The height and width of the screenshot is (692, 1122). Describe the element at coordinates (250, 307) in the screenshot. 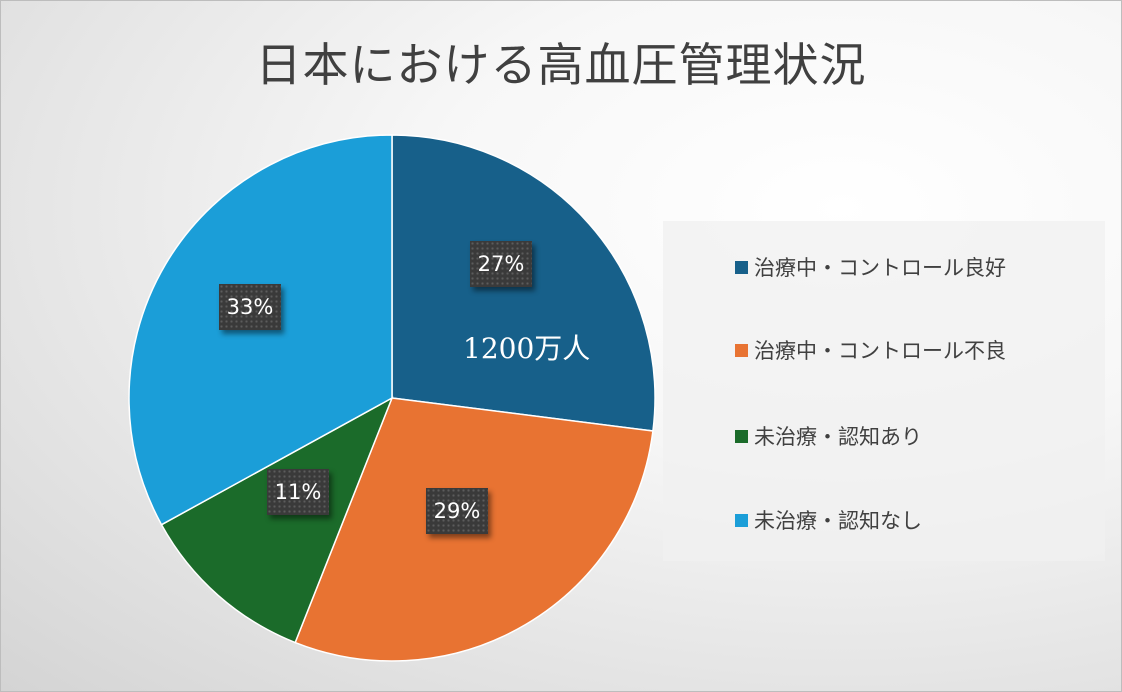

I see `data-label-slice-4: 33%` at that location.